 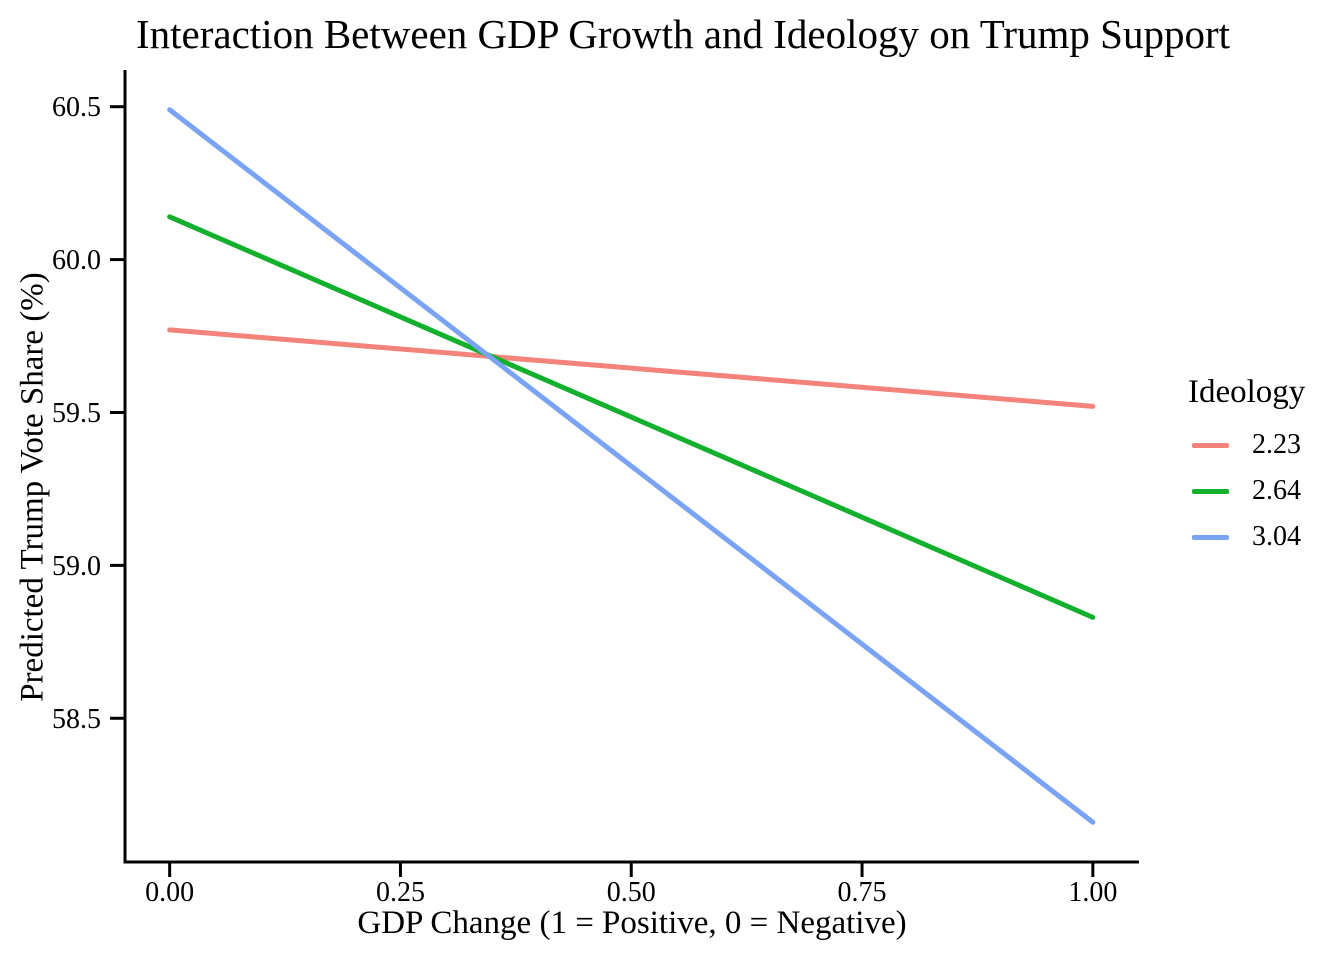 What do you see at coordinates (76, 719) in the screenshot?
I see `y-tick-label: 58.5` at bounding box center [76, 719].